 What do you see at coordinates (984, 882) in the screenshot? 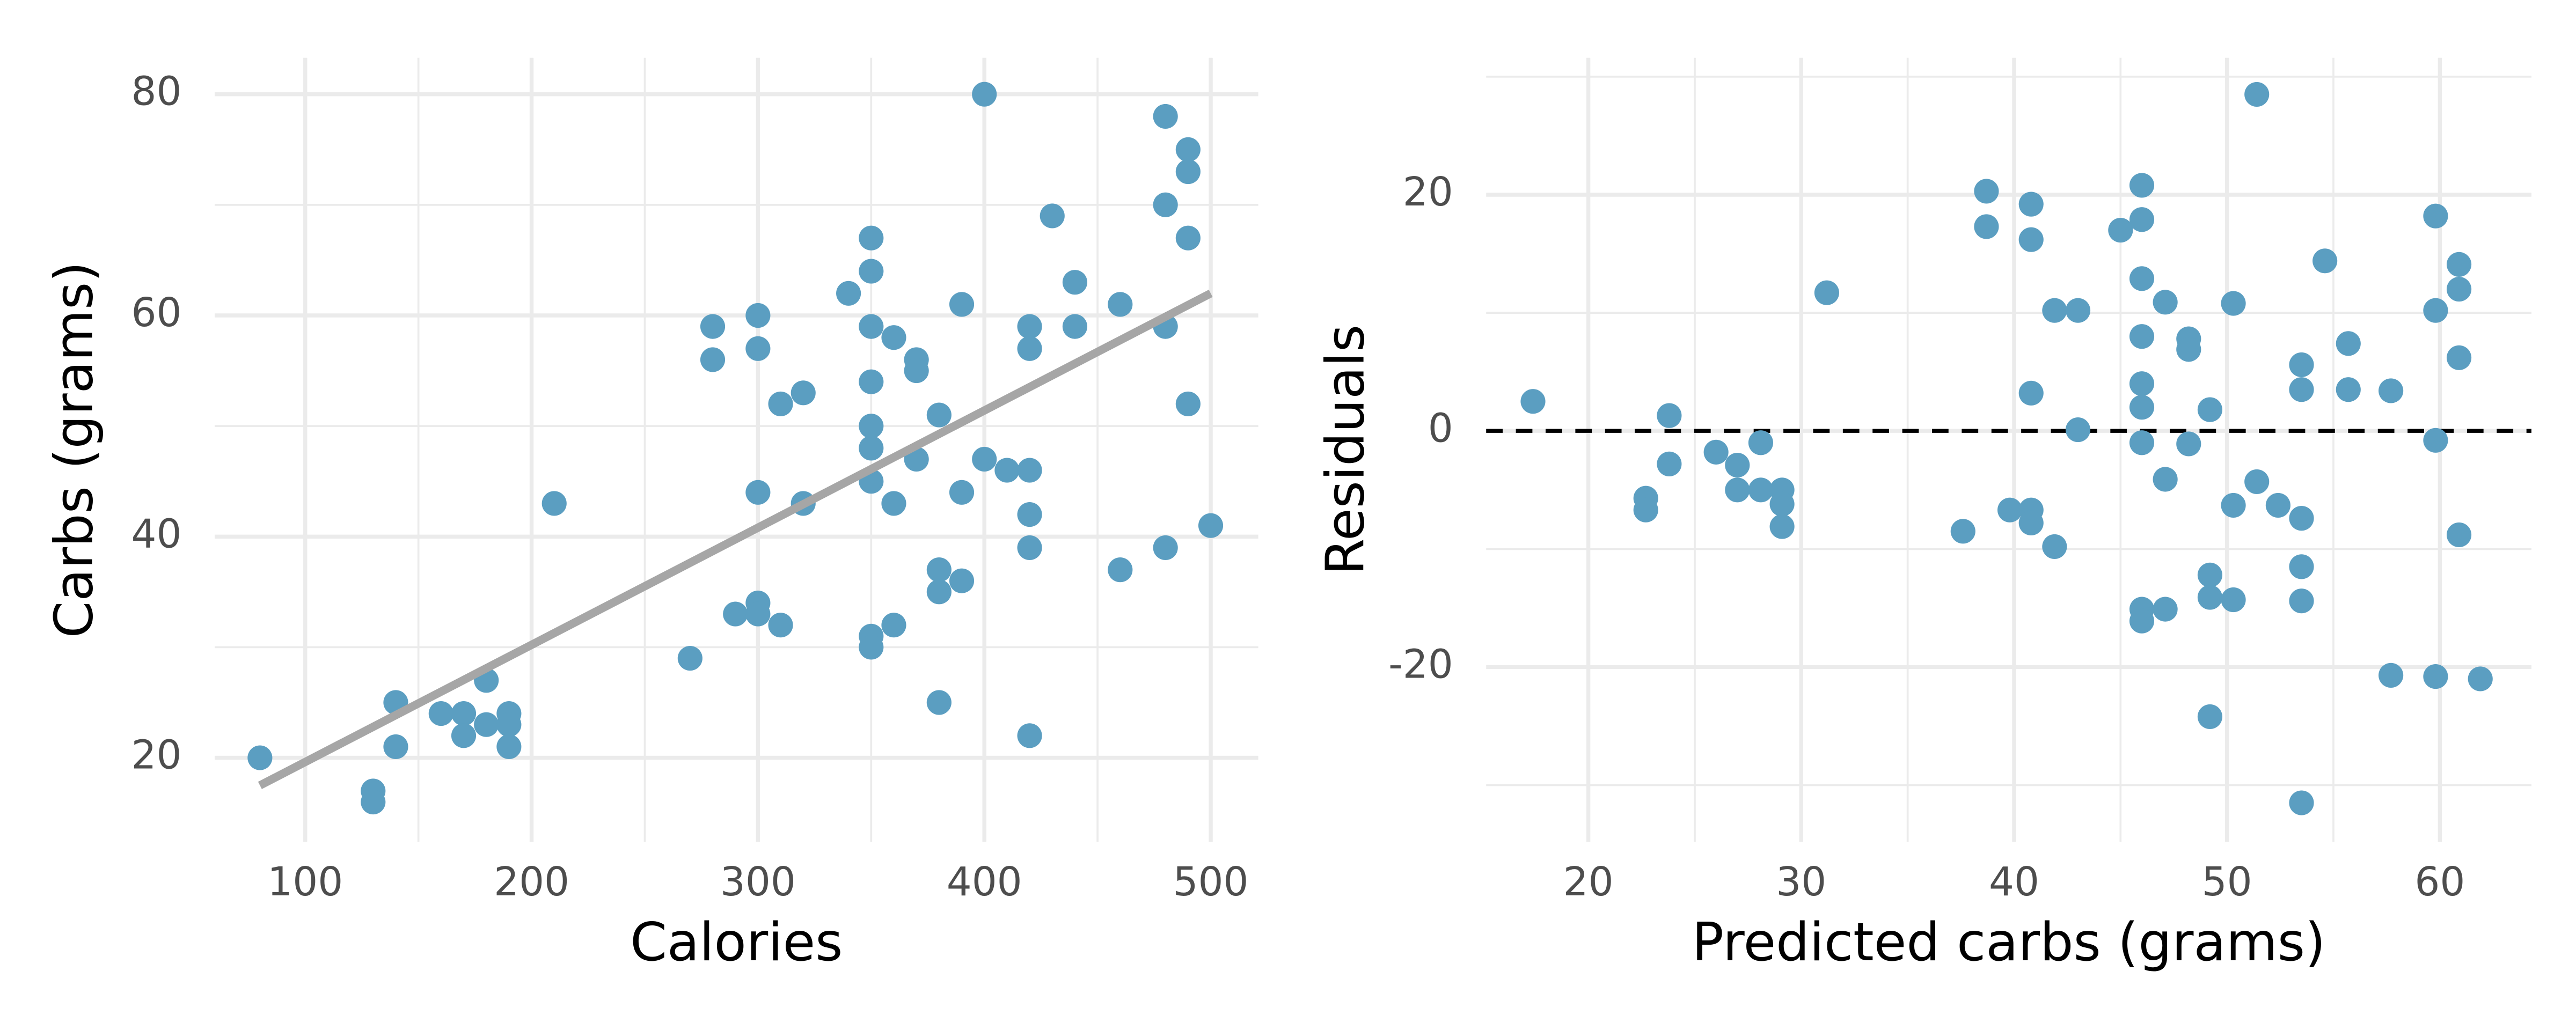
I see `x-tick-label: 400` at bounding box center [984, 882].